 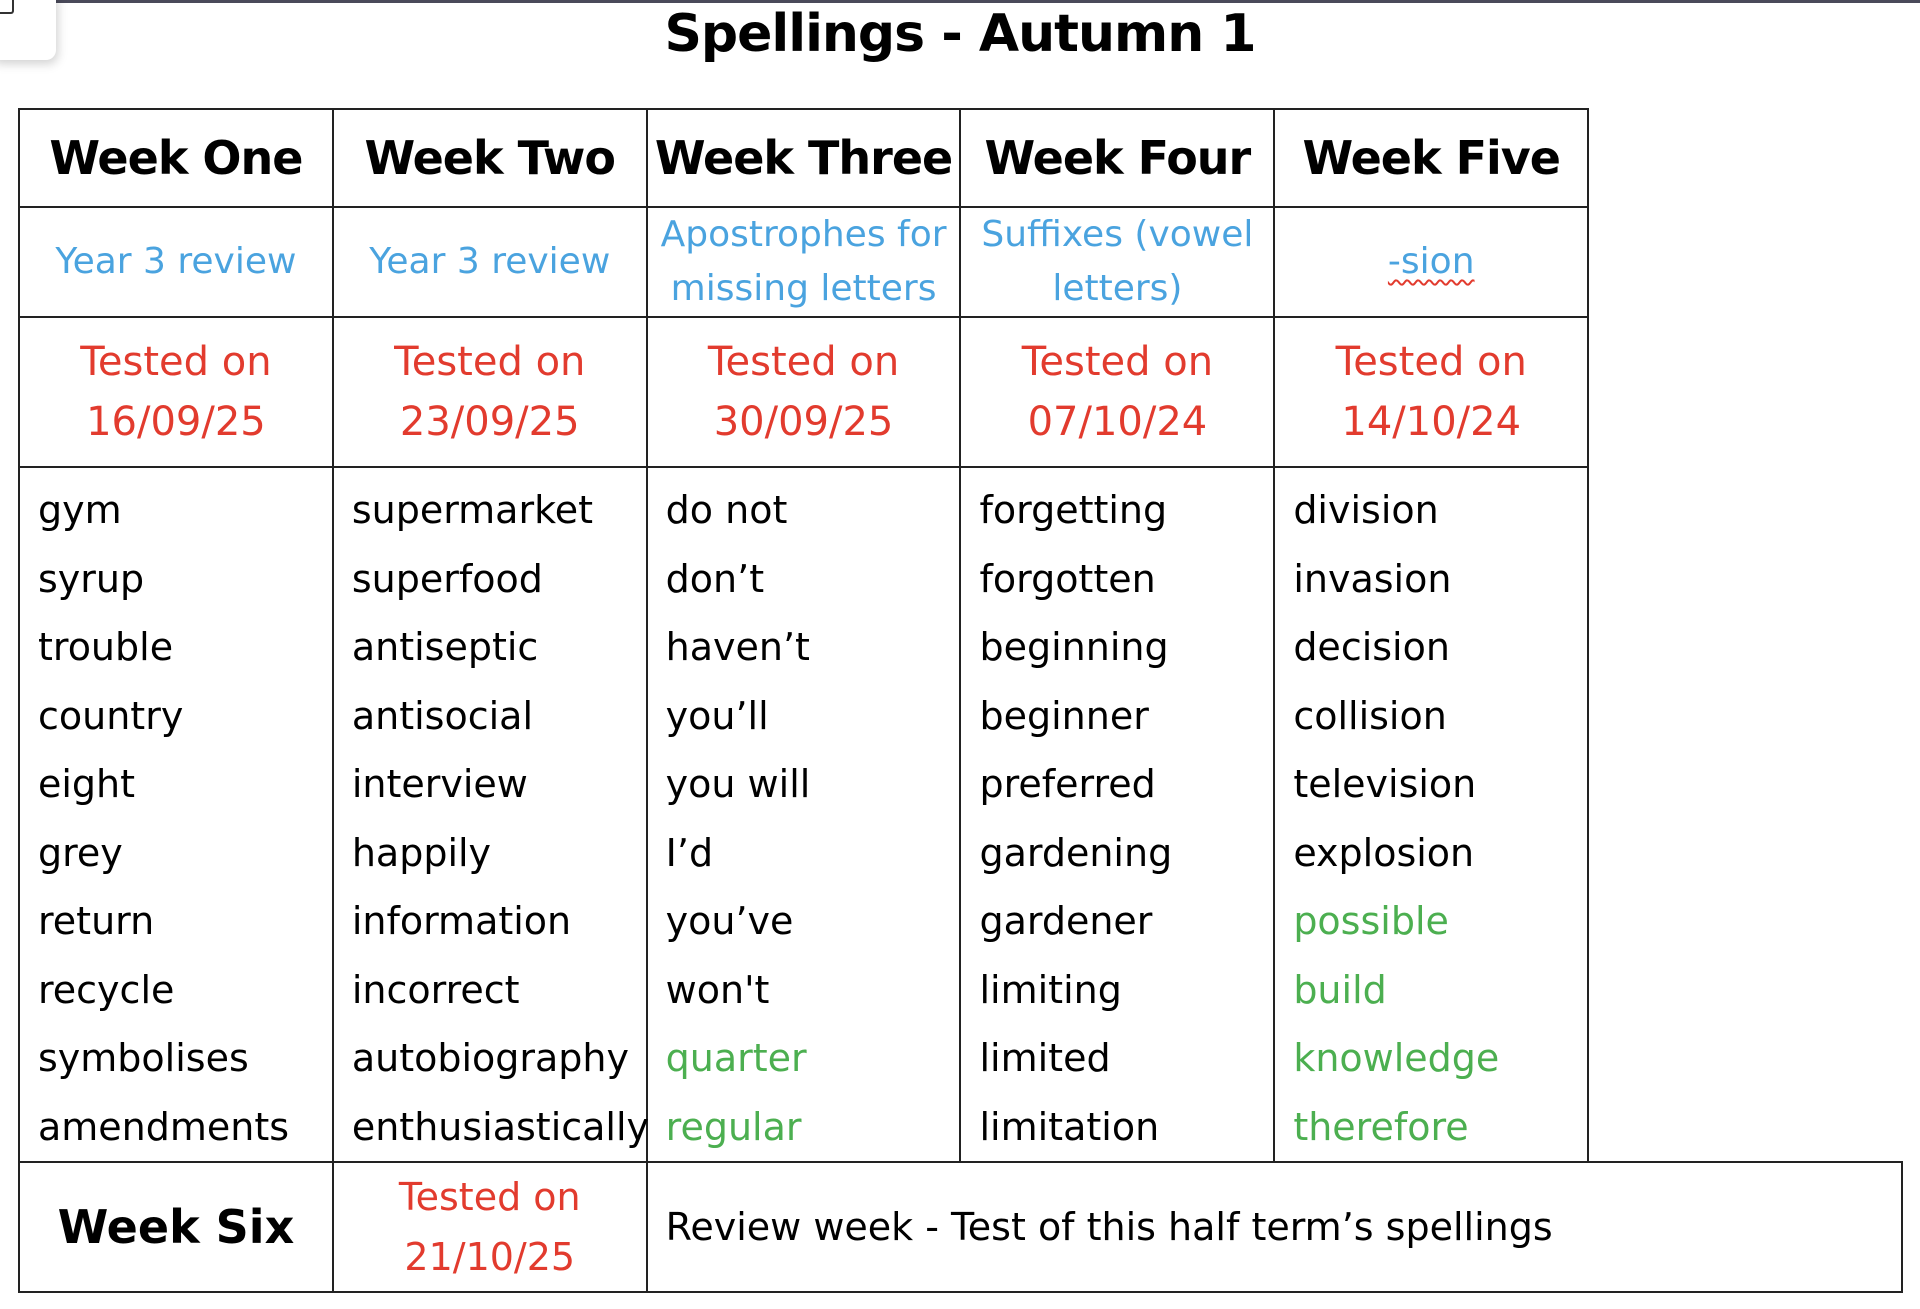 What do you see at coordinates (1384, 852) in the screenshot?
I see `spelling-word: explosion` at bounding box center [1384, 852].